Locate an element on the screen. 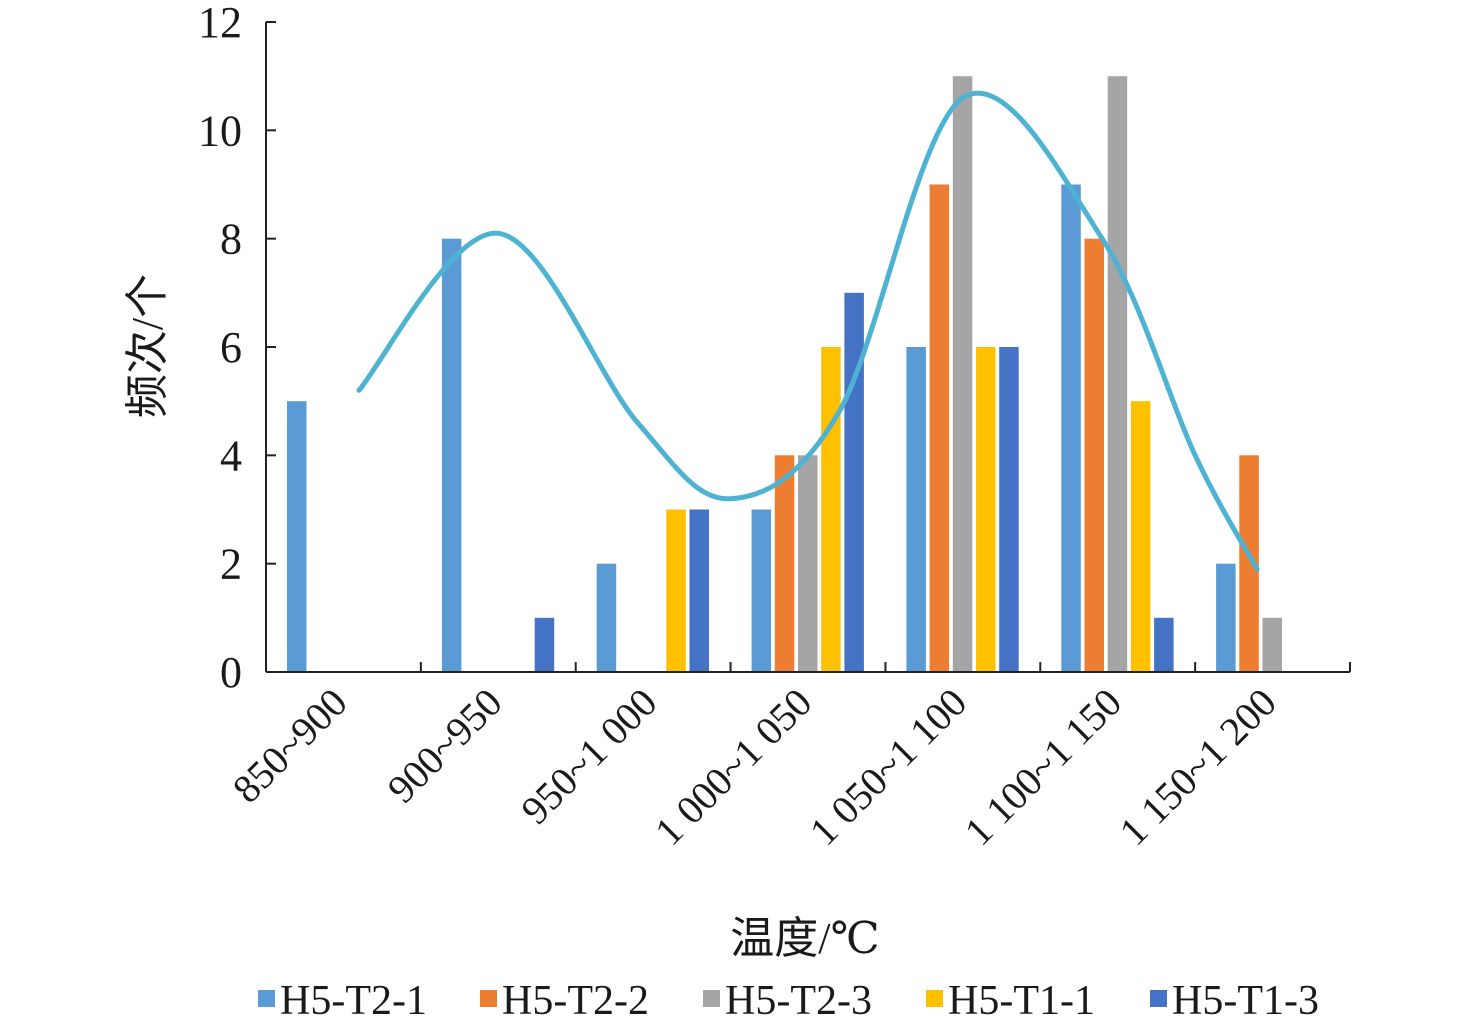 Image resolution: width=1476 pixels, height=1034 pixels. bar-H5-T1-1-1 100~1 150 is located at coordinates (1140, 536).